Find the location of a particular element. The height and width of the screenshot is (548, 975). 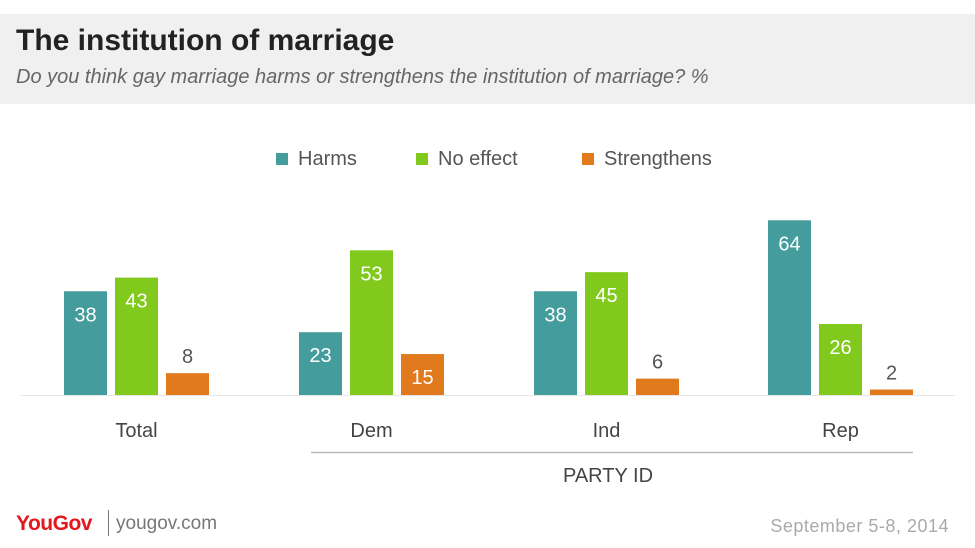

bar-rep-strengthens is located at coordinates (891, 392).